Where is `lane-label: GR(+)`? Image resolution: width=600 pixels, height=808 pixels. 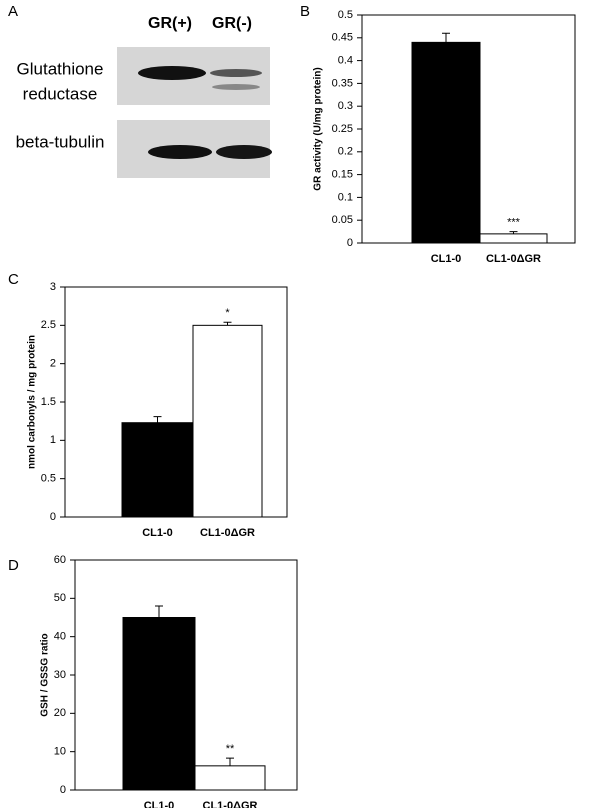 lane-label: GR(+) is located at coordinates (170, 23).